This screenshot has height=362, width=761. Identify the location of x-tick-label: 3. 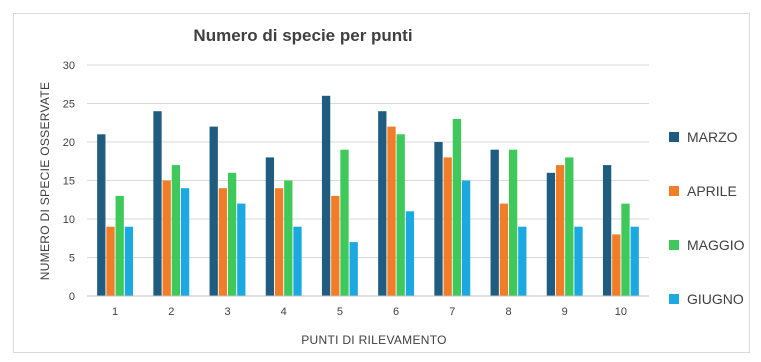
(227, 312).